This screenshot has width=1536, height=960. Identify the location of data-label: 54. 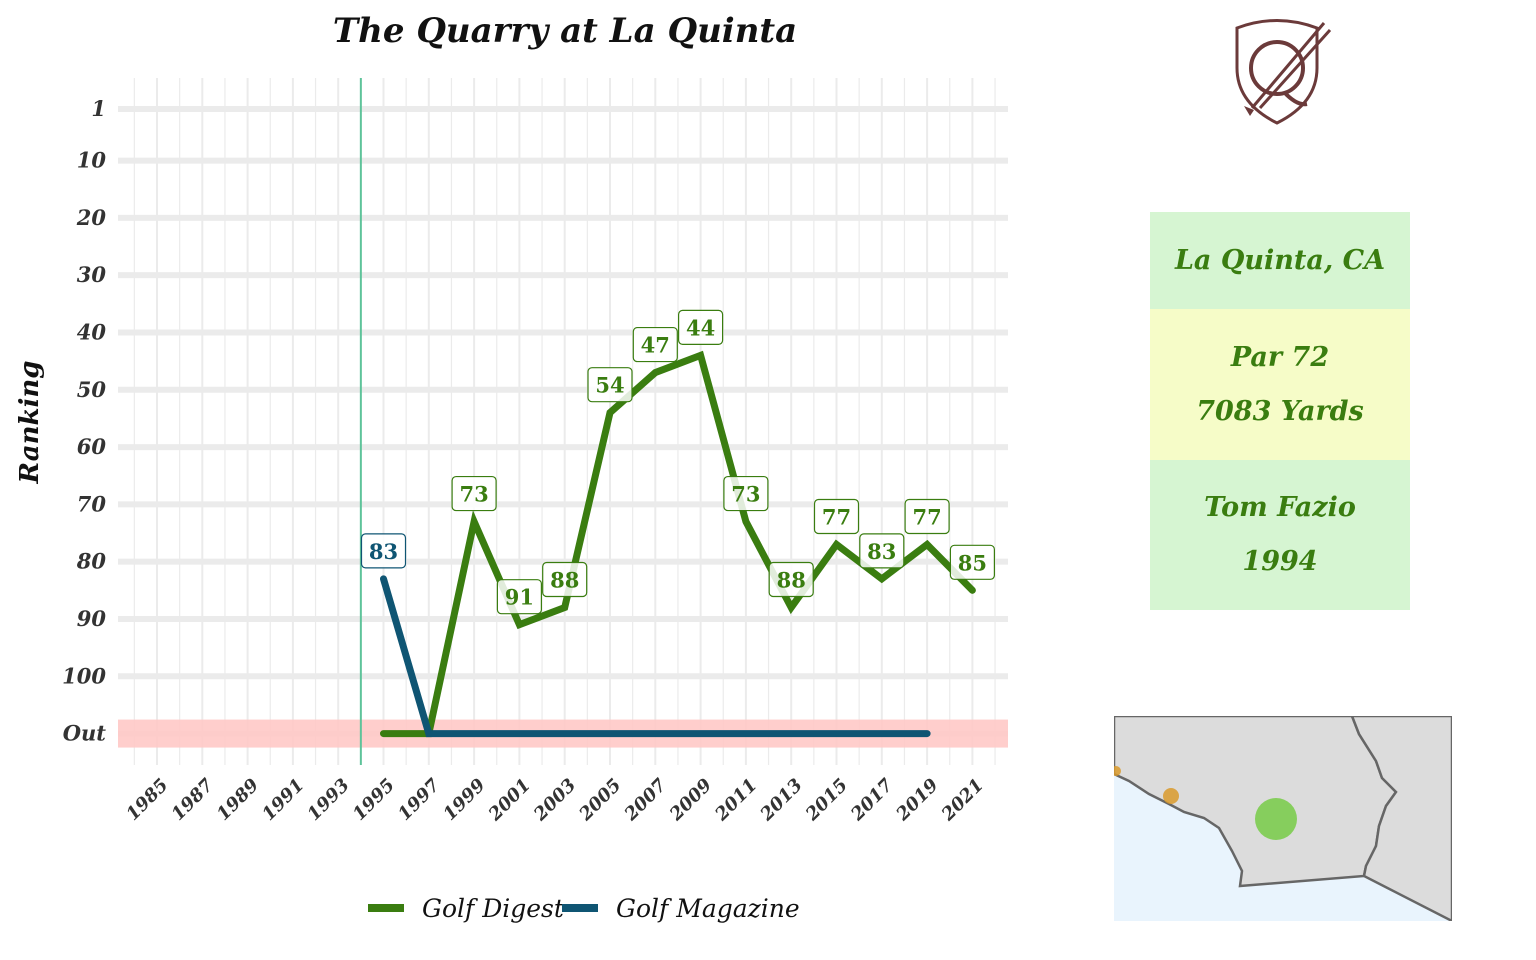
(610, 385).